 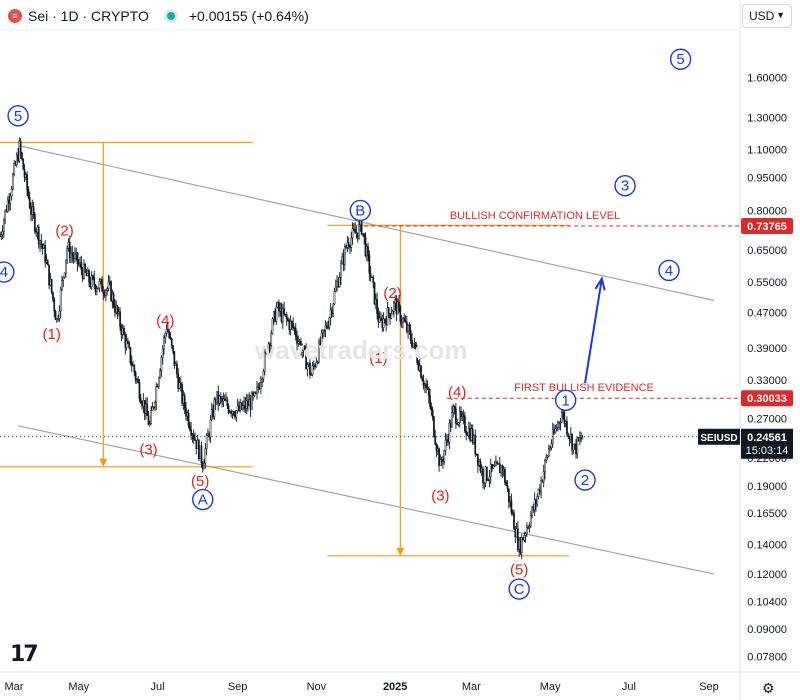 I want to click on wave-label-12: (4), so click(x=457, y=392).